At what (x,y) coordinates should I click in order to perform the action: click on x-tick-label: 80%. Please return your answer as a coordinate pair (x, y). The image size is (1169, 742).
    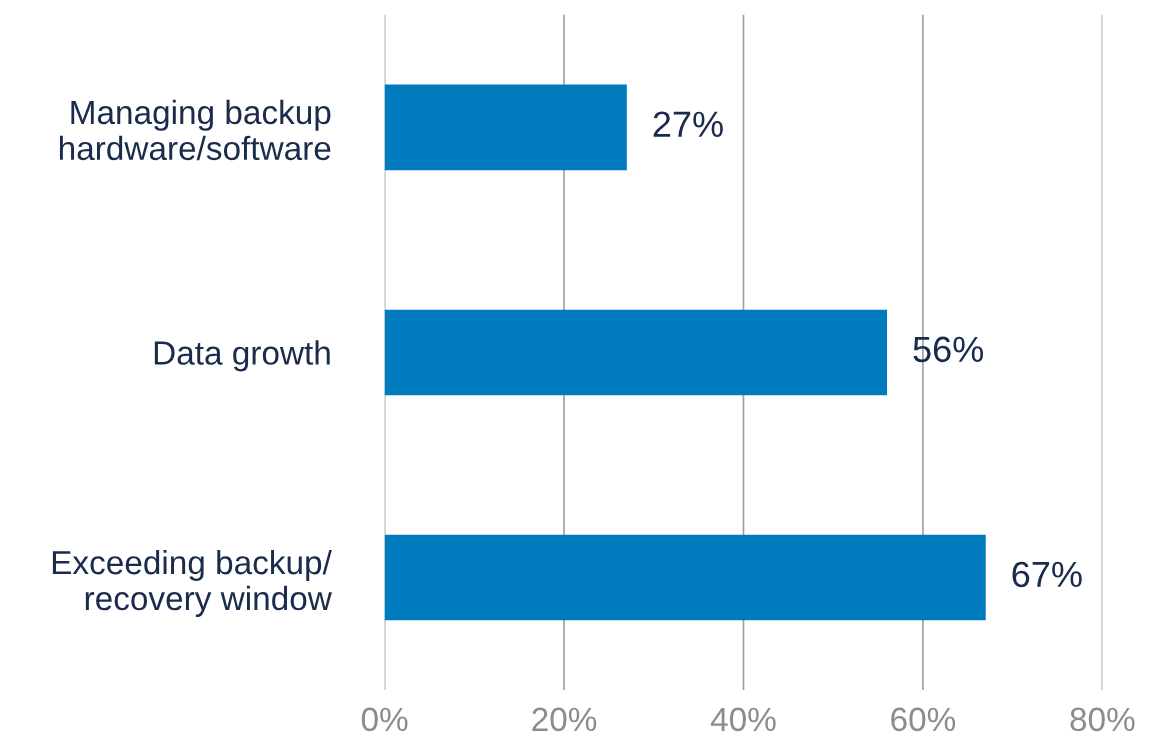
    Looking at the image, I should click on (1102, 719).